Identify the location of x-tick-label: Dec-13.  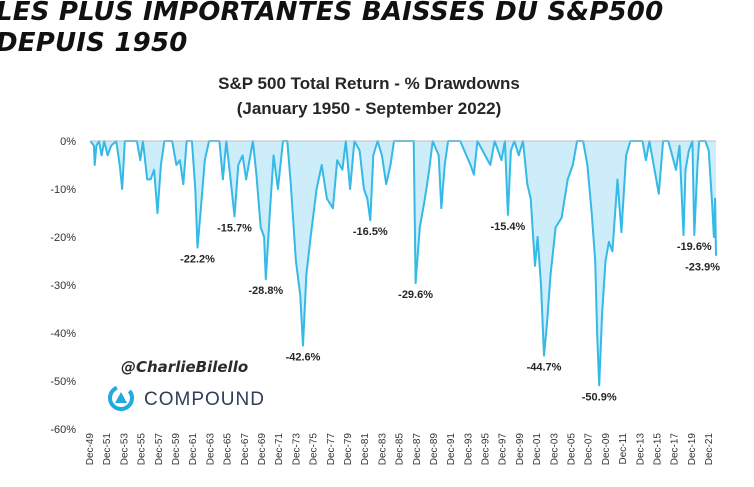
(640, 449).